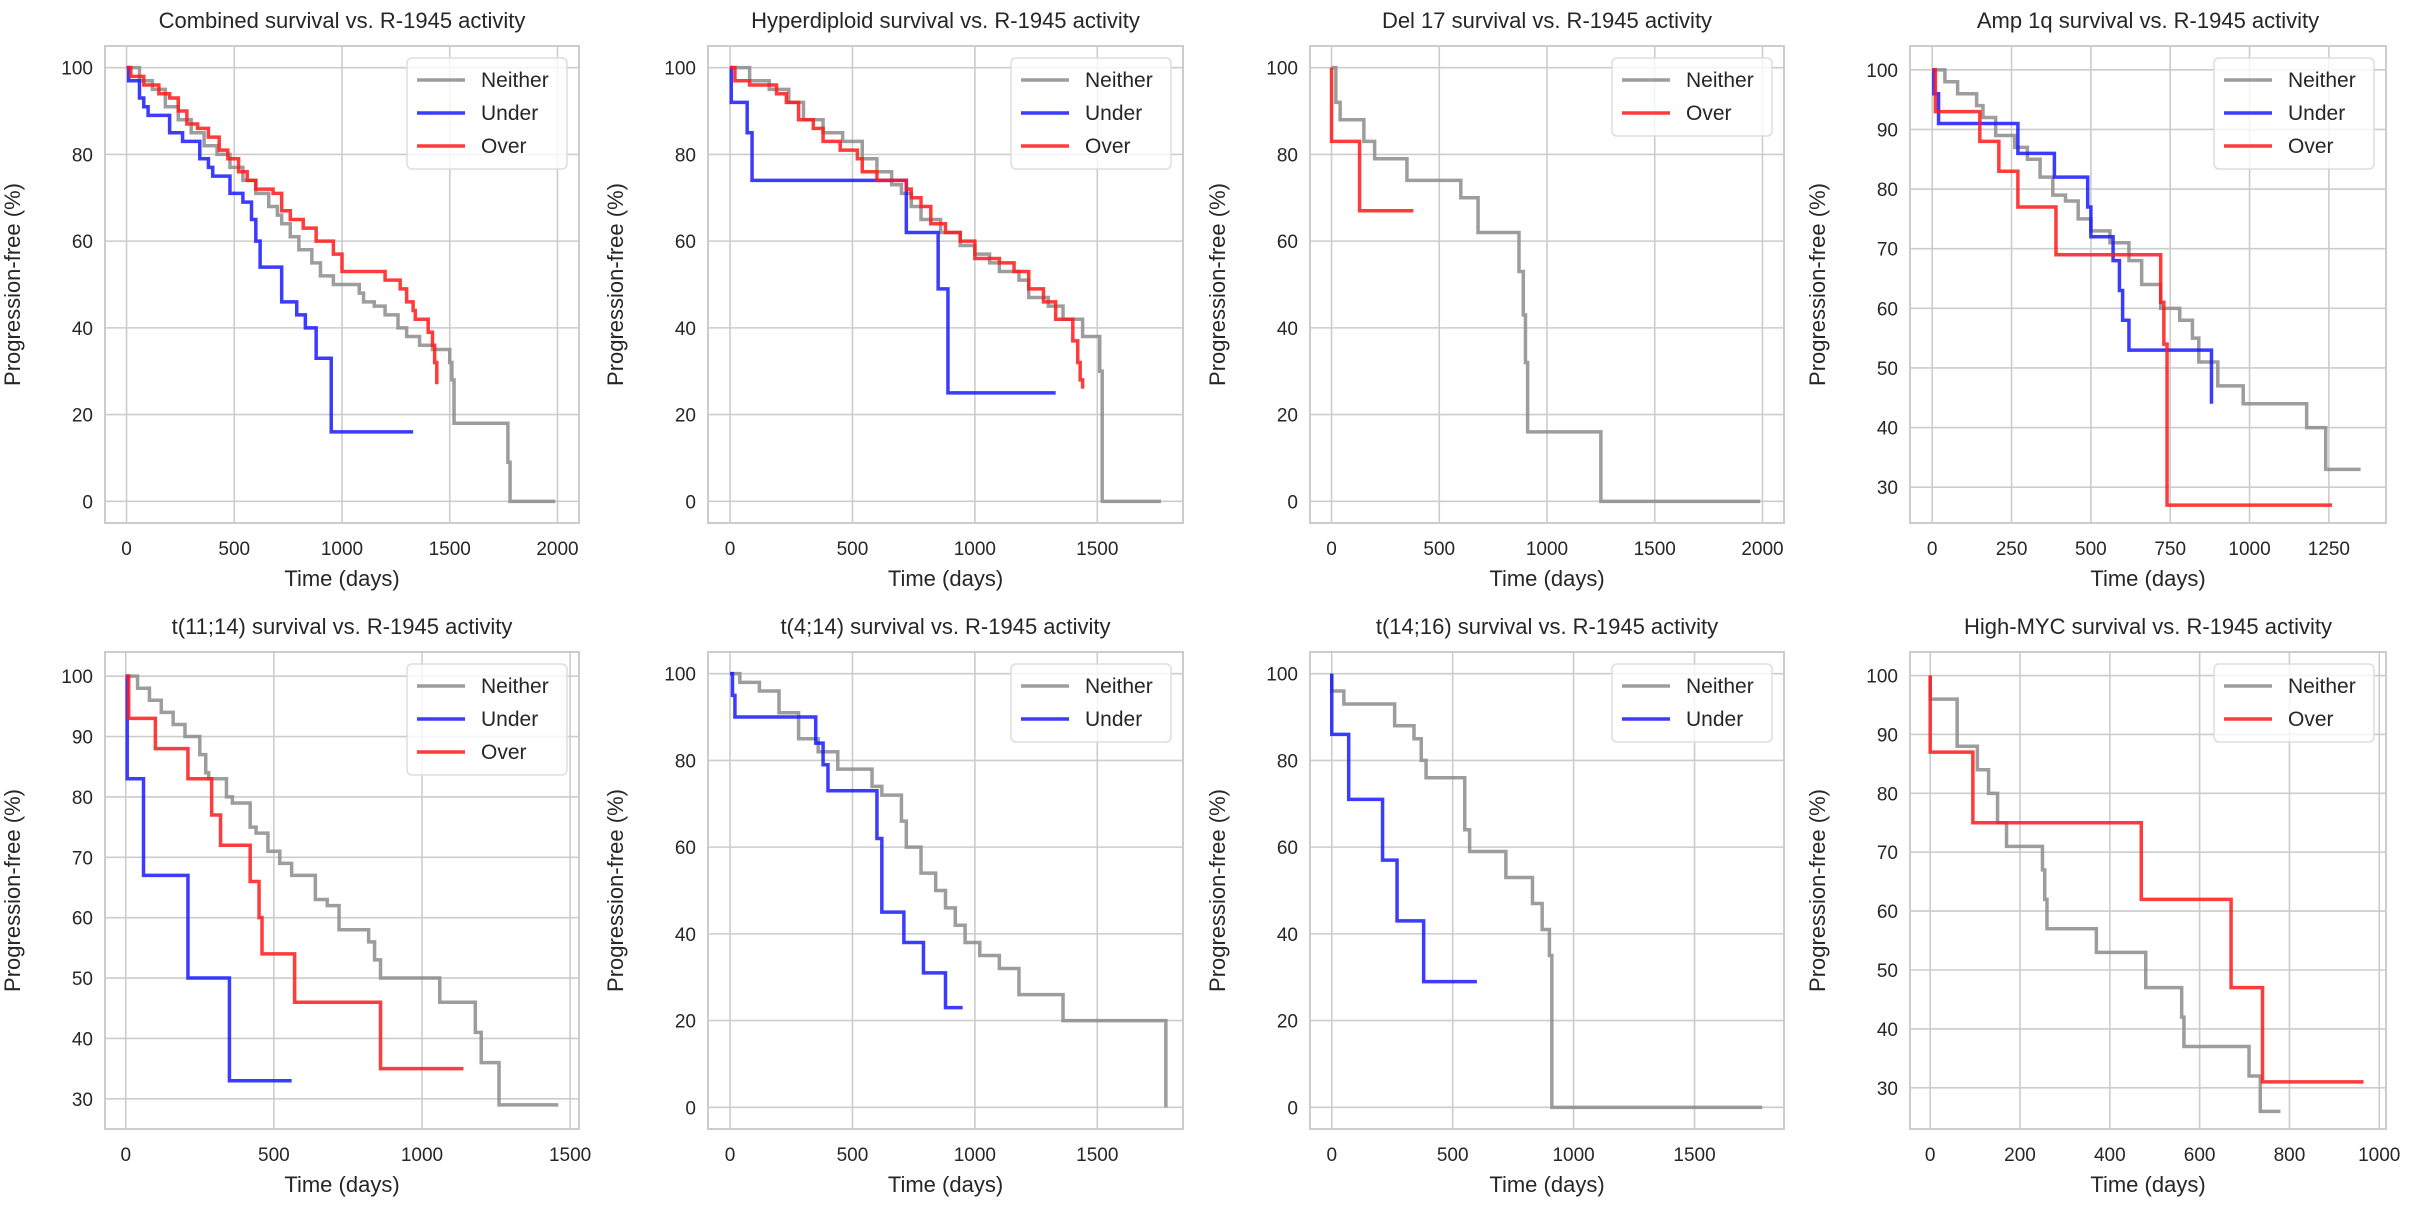 The height and width of the screenshot is (1218, 2418). What do you see at coordinates (2148, 626) in the screenshot?
I see `chart-title: High-MYC survival vs. R-1945 activity` at bounding box center [2148, 626].